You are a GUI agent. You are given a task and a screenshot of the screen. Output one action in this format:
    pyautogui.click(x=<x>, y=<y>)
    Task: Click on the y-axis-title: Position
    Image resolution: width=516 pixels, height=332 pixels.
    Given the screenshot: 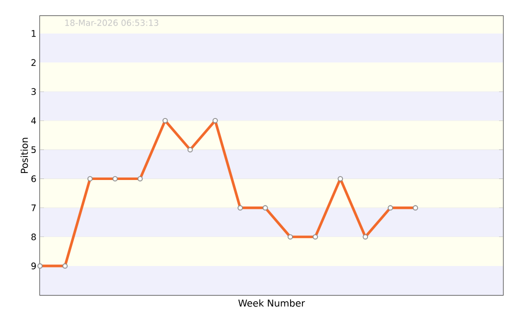 What is the action you would take?
    pyautogui.click(x=24, y=156)
    